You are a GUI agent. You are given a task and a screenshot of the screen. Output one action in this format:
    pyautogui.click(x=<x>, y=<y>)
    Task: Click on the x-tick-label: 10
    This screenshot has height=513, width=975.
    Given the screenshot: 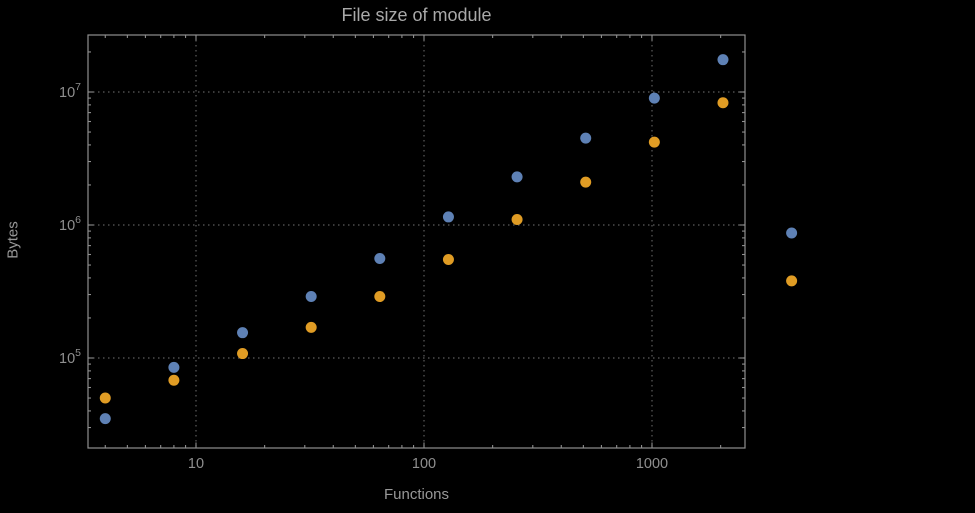 What is the action you would take?
    pyautogui.click(x=196, y=464)
    